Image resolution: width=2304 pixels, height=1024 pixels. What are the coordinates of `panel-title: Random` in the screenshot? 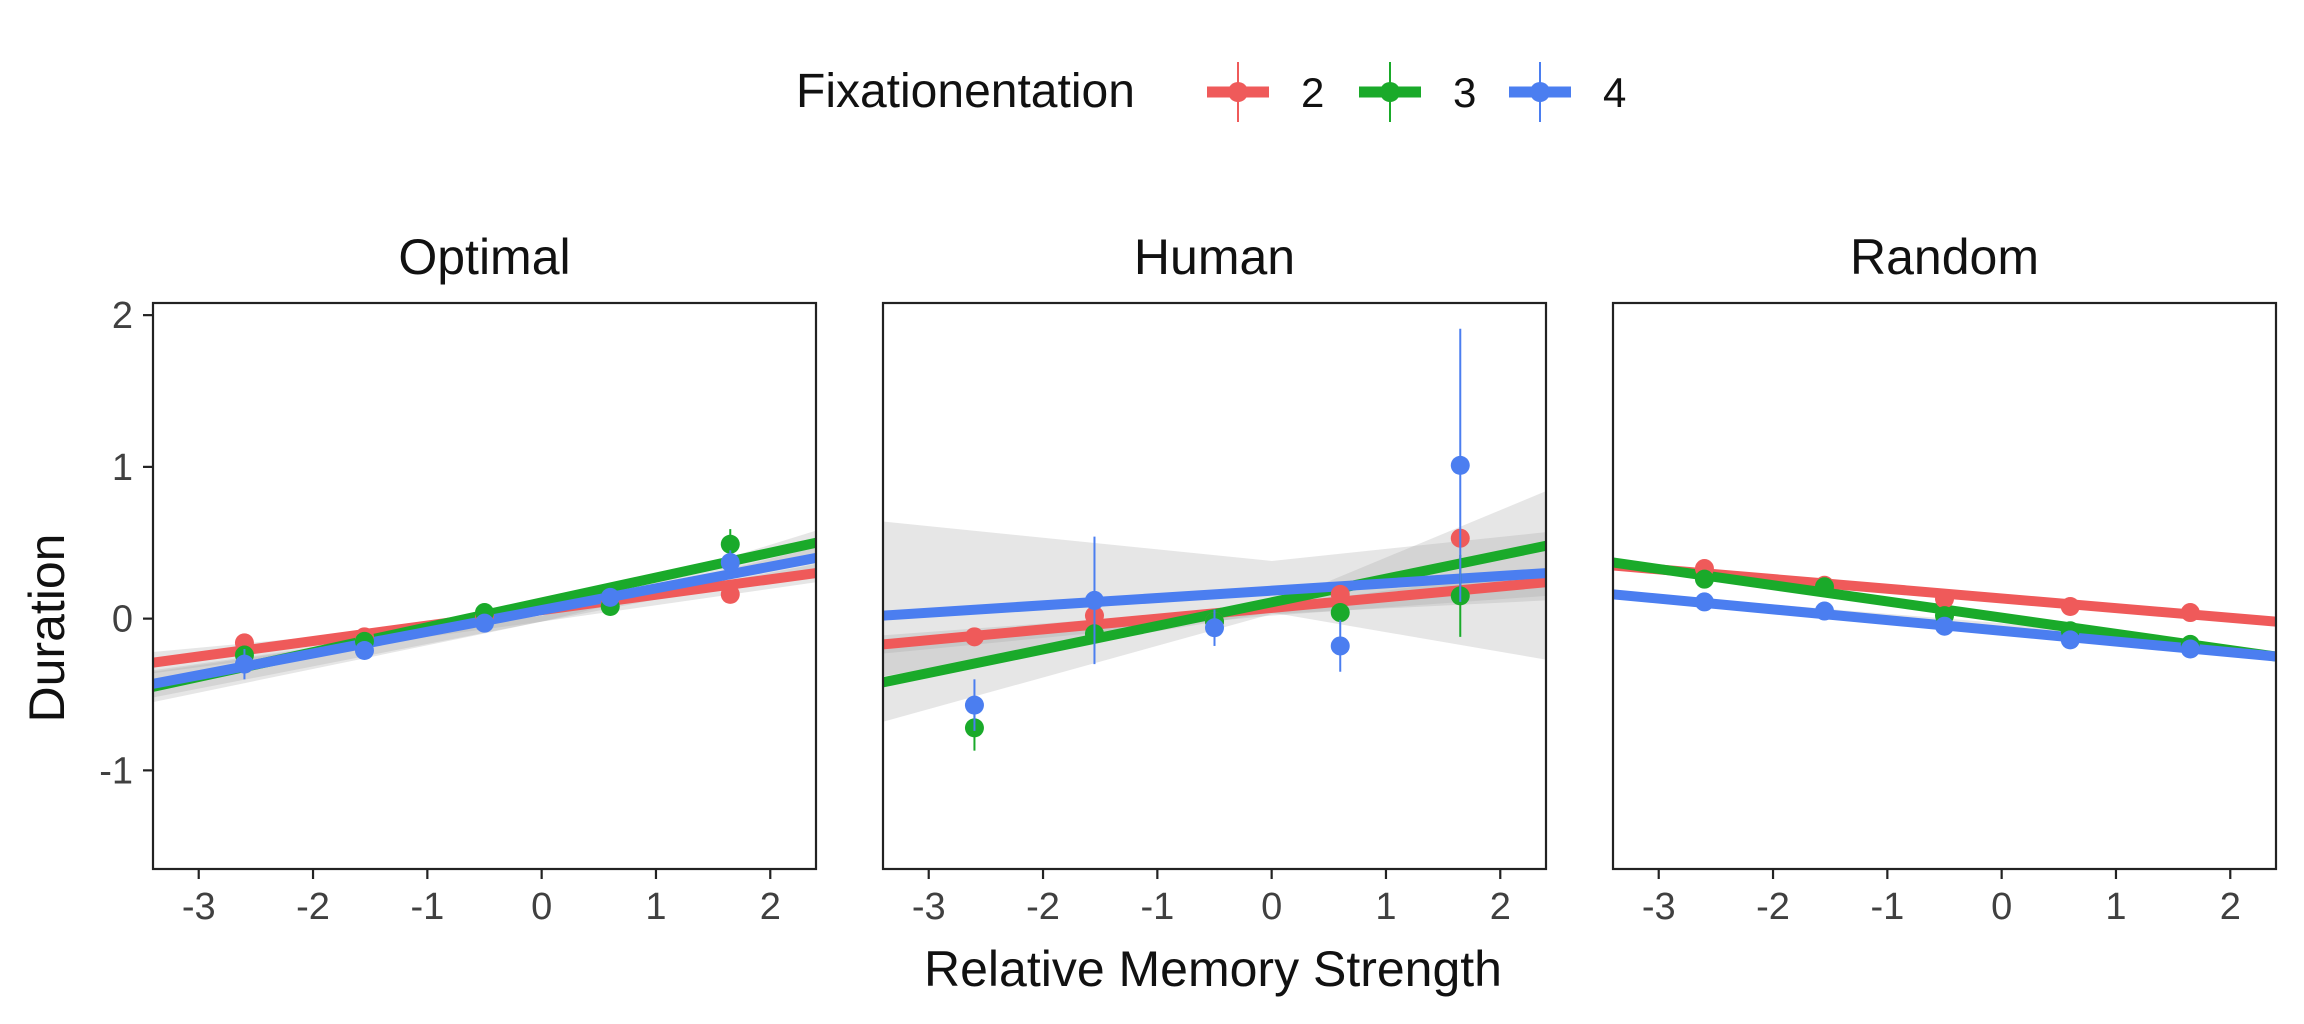 It's located at (1944, 257).